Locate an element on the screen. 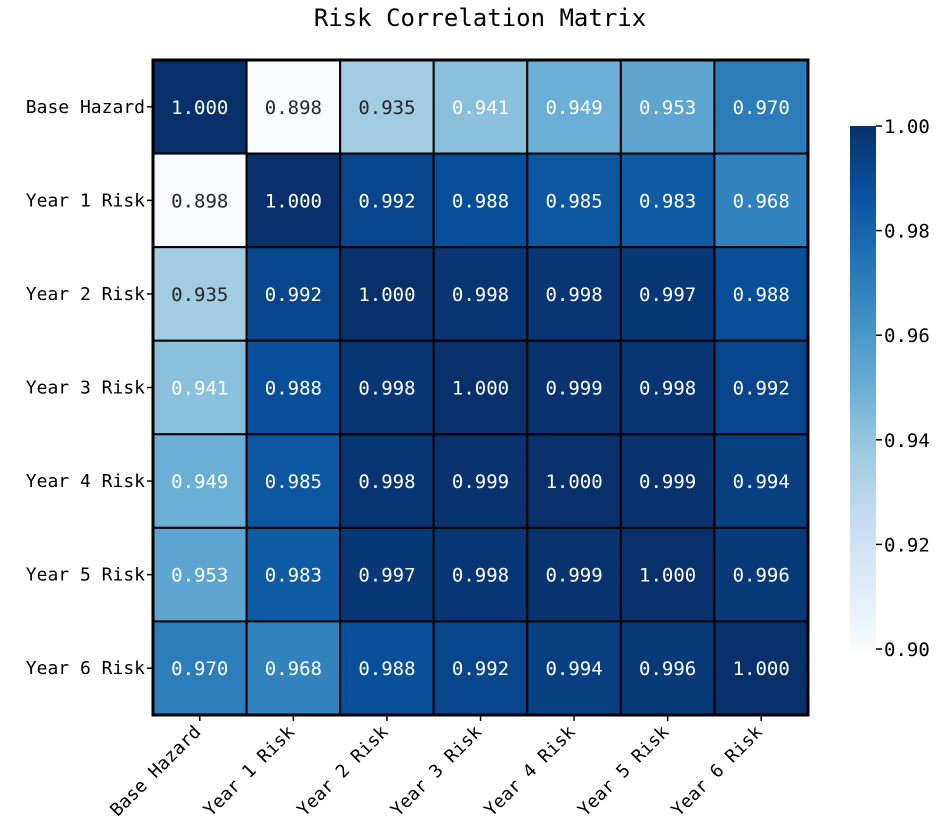 This screenshot has width=947, height=840. cell-value-label: 0.997 is located at coordinates (667, 295).